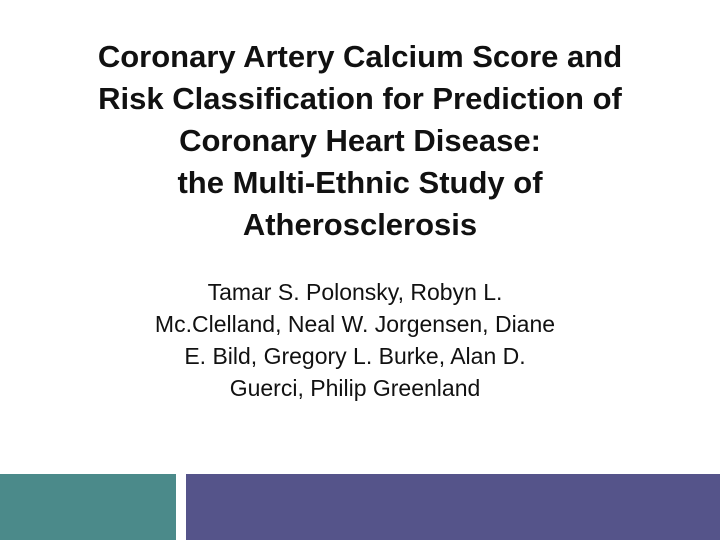  What do you see at coordinates (360, 224) in the screenshot?
I see `title-line: Atherosclerosis` at bounding box center [360, 224].